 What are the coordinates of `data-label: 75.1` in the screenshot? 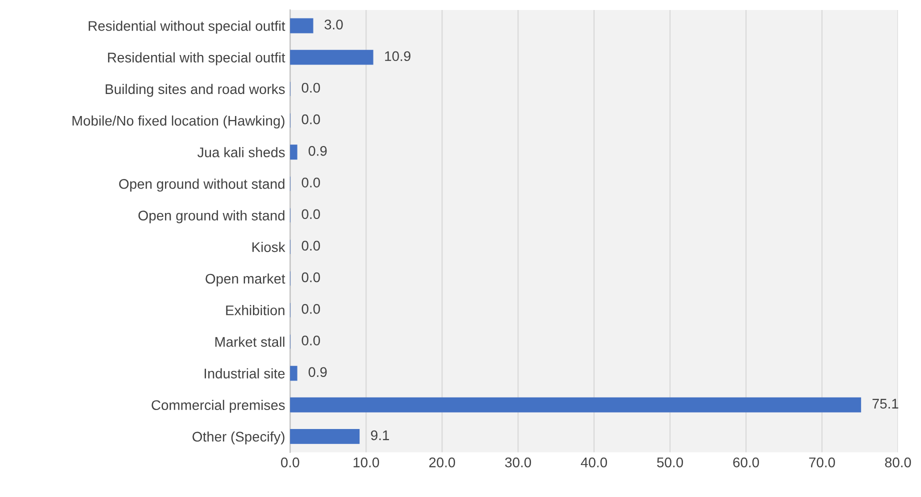 It's located at (885, 403).